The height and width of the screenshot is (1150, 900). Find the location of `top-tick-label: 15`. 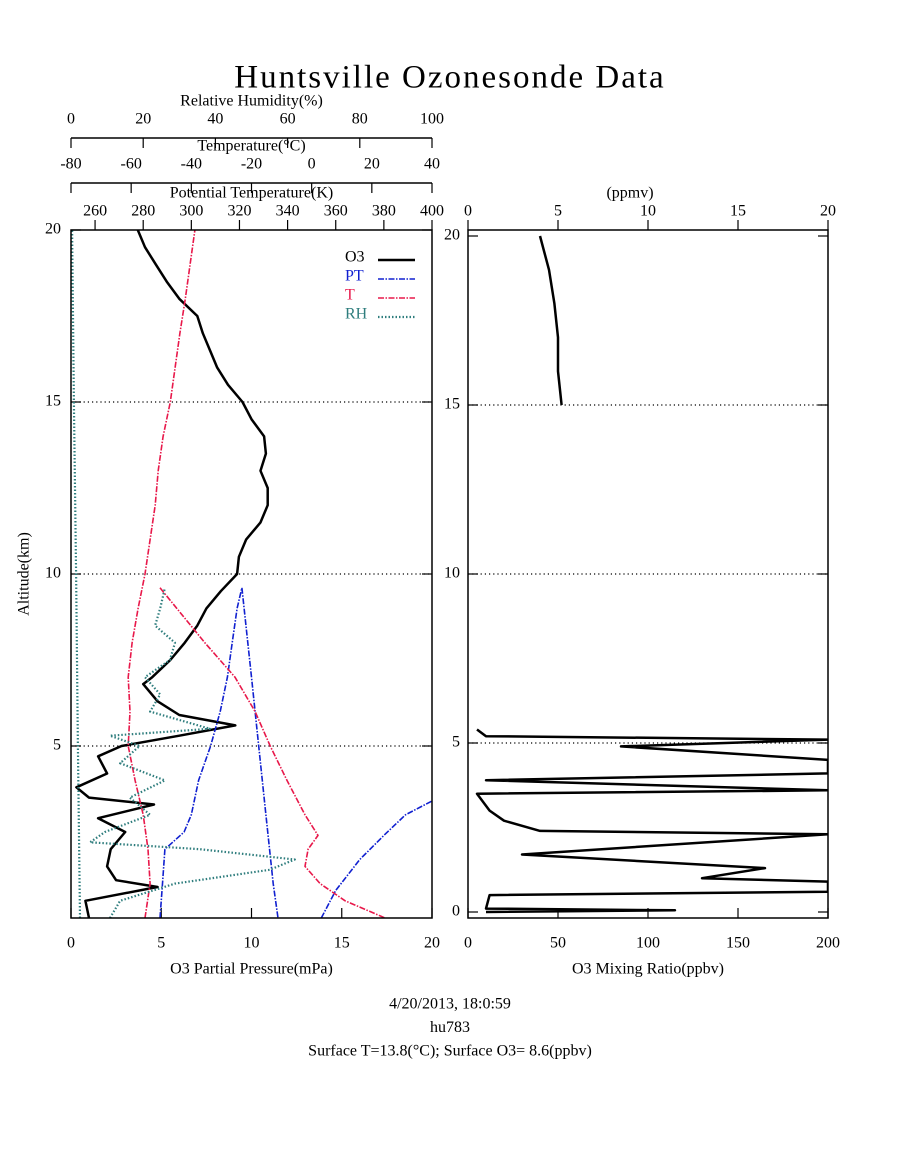

top-tick-label: 15 is located at coordinates (738, 211).